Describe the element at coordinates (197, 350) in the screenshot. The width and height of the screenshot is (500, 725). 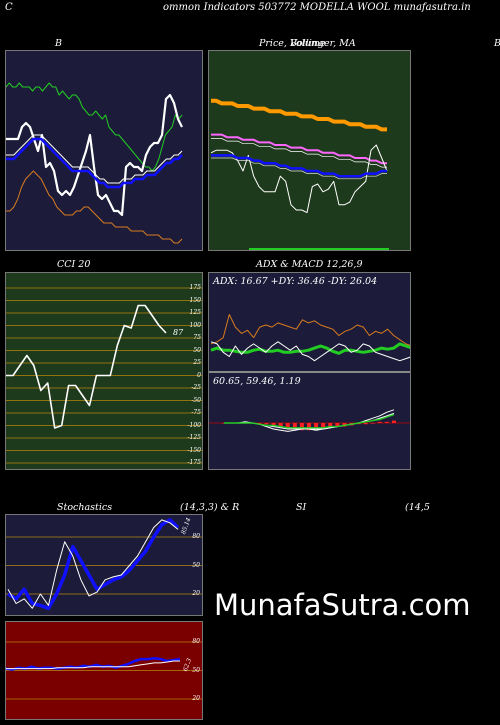
I see `cci-tick-label: 50` at that location.